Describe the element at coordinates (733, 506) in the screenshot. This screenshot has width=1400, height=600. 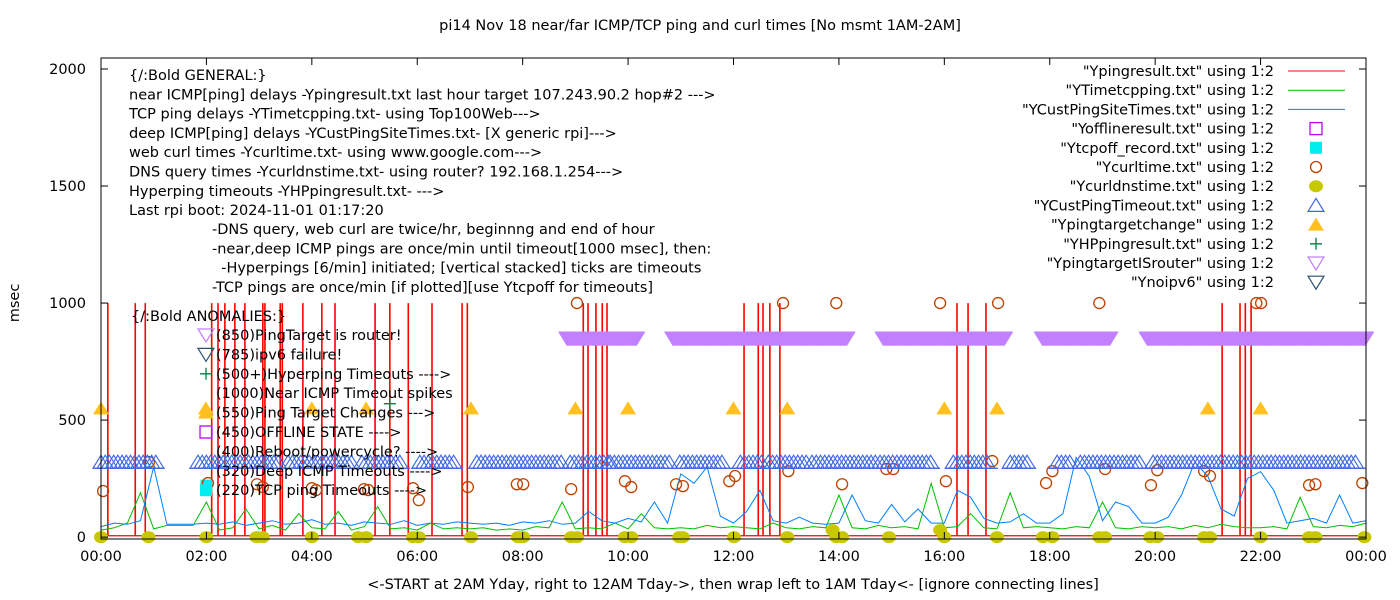
I see `series-ytimetcpping` at that location.